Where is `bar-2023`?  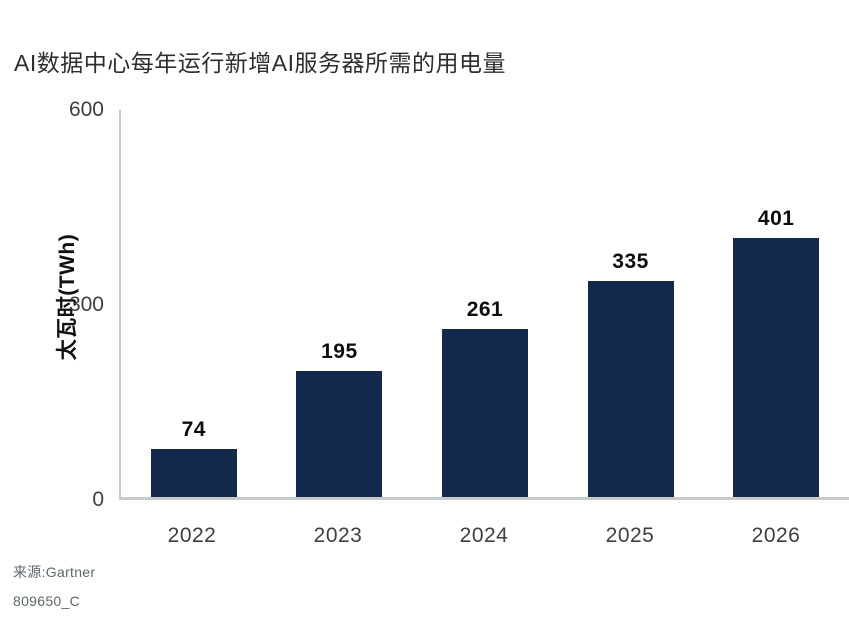 bar-2023 is located at coordinates (339, 434).